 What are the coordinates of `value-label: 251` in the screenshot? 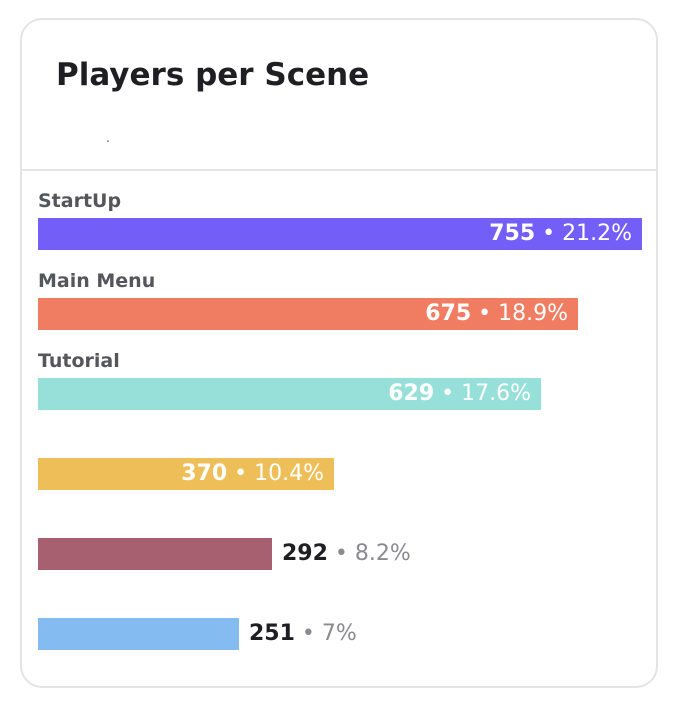 It's located at (272, 633).